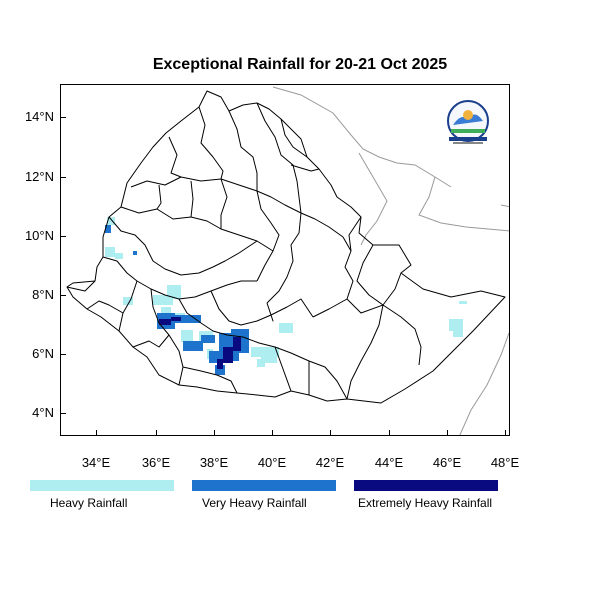 This screenshot has width=600, height=600. Describe the element at coordinates (447, 462) in the screenshot. I see `x-tick-label: 46°E` at that location.